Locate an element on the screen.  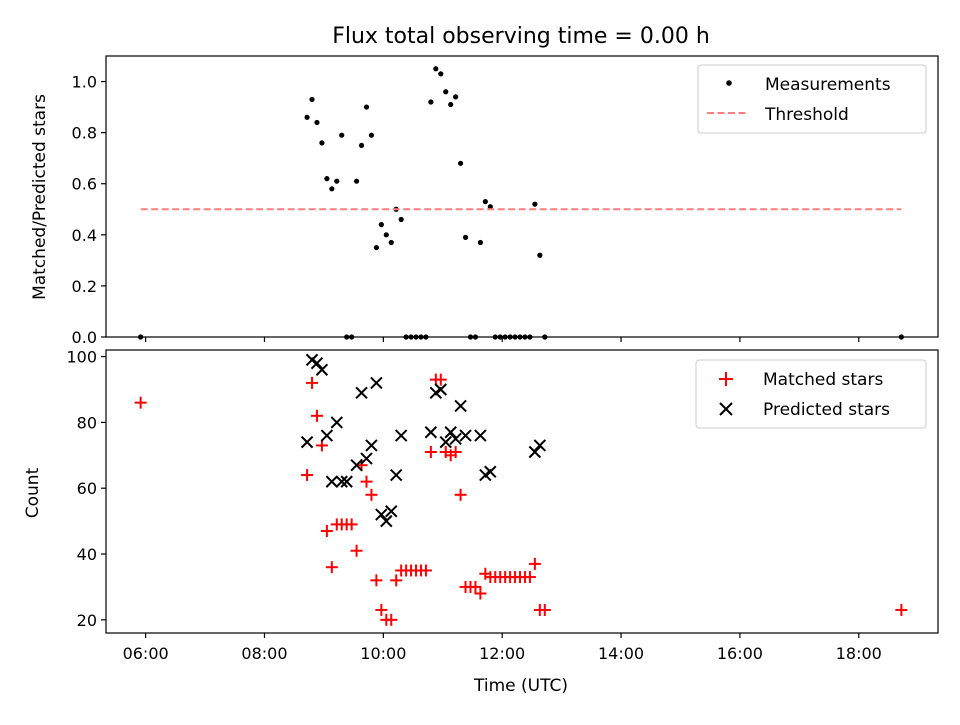
bottom-xtick-label: 06:00 is located at coordinates (146, 653).